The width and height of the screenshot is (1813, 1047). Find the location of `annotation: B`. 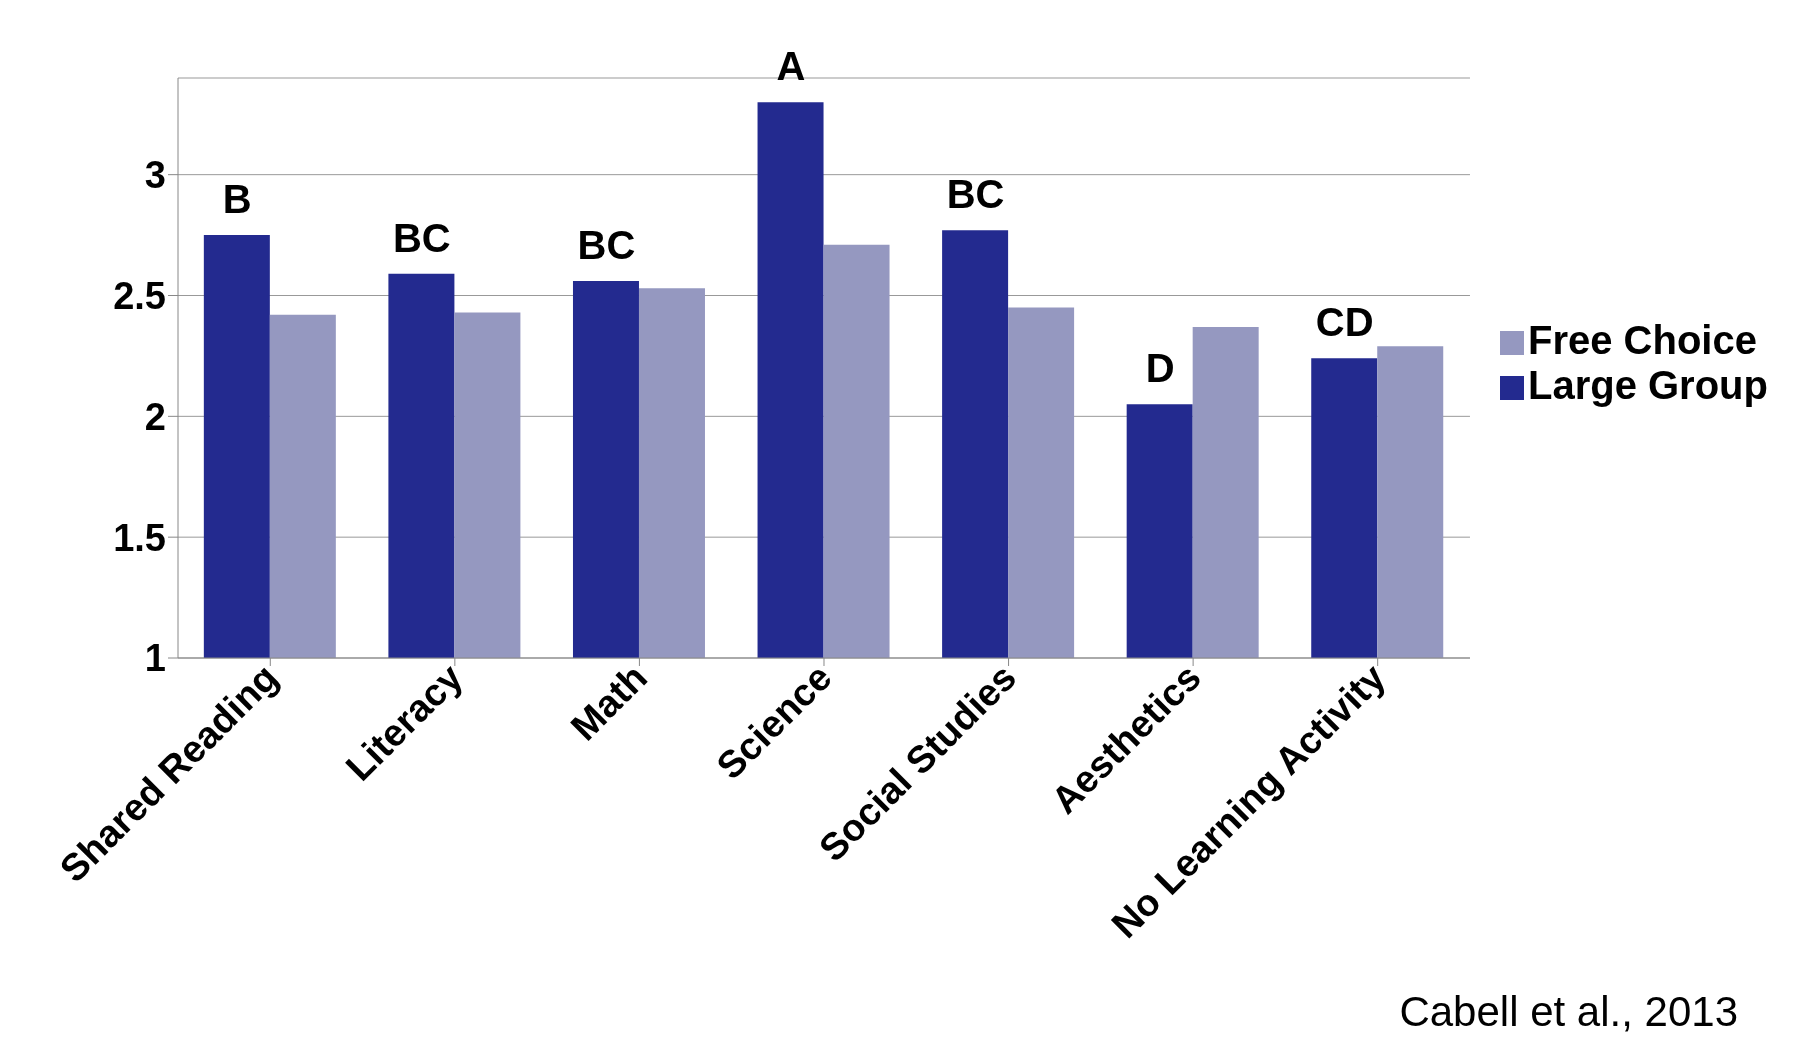

annotation: B is located at coordinates (237, 199).